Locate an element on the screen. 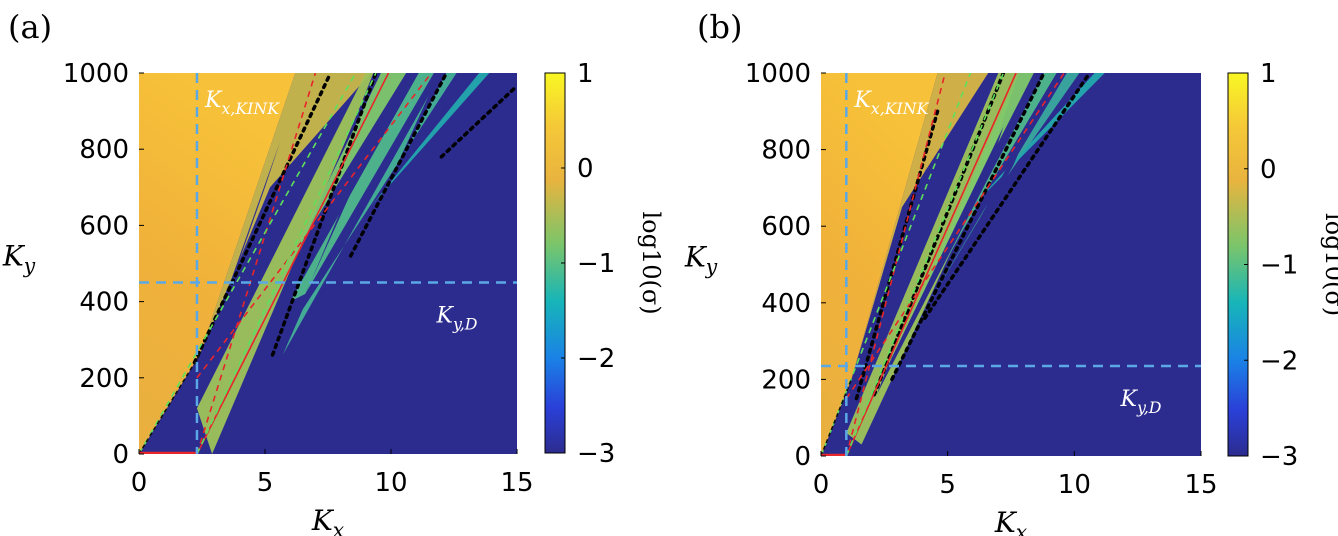 Image resolution: width=1338 pixels, height=536 pixels. panel-label: (b) is located at coordinates (719, 27).